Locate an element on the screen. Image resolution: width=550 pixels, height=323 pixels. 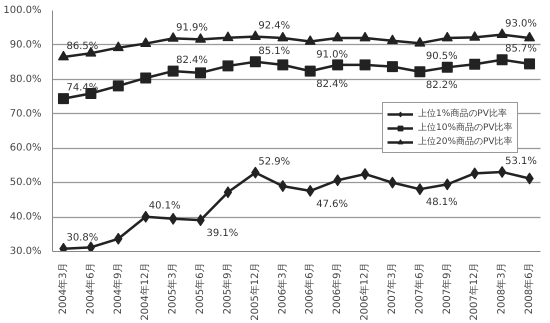
data-label: 53.1% is located at coordinates (521, 161).